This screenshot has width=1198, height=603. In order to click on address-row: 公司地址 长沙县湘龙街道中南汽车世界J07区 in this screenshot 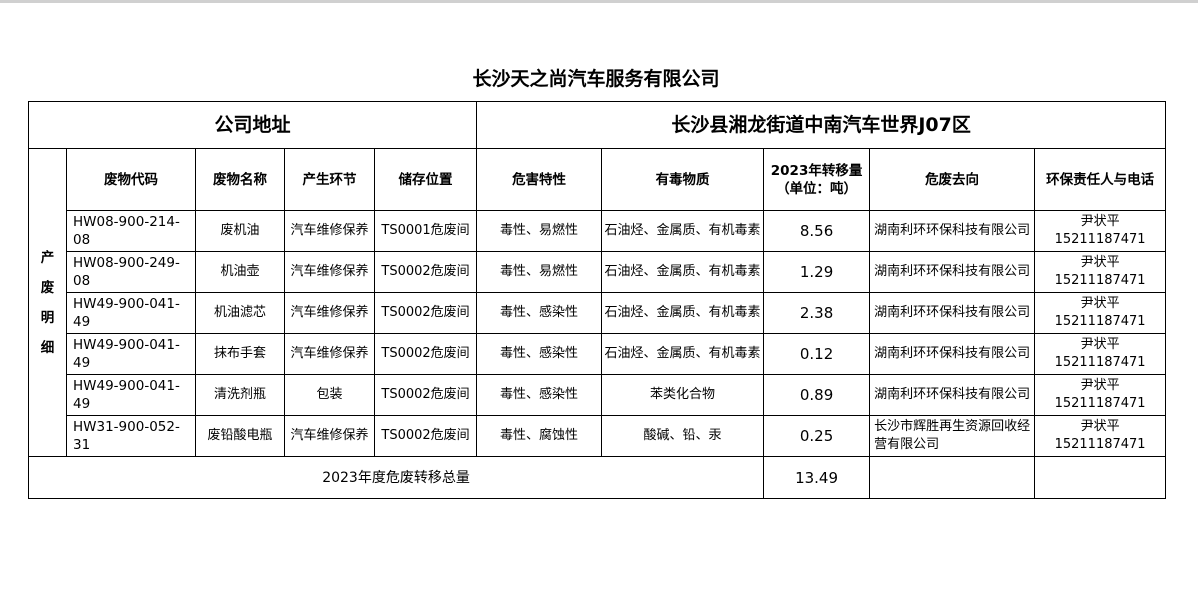, I will do `click(597, 125)`.